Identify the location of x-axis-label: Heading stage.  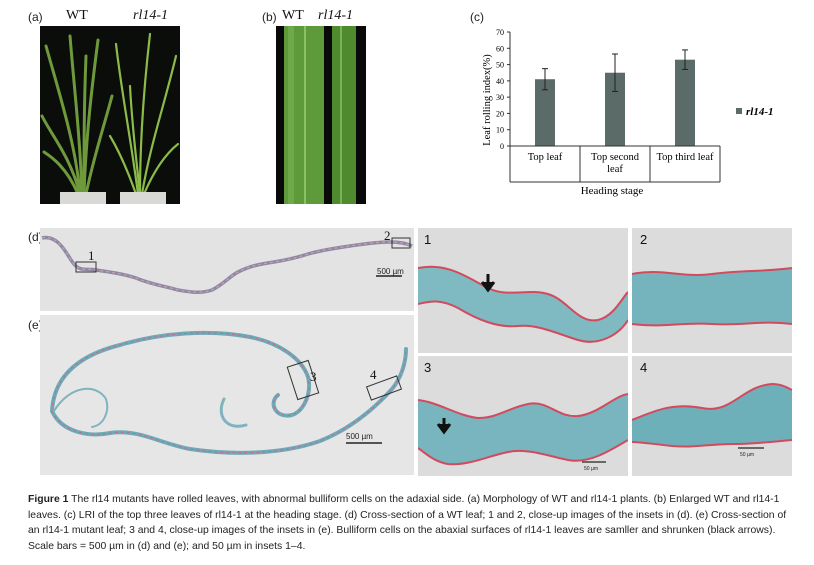
(612, 191).